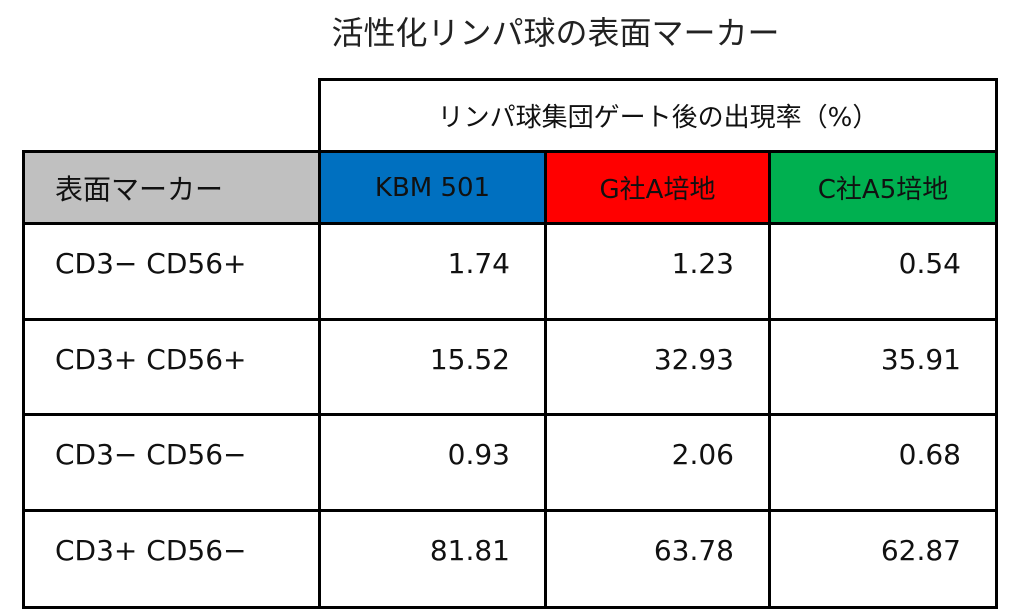 This screenshot has width=1031, height=612. I want to click on title: 活性化リンパ球の表面マーカー, so click(555, 33).